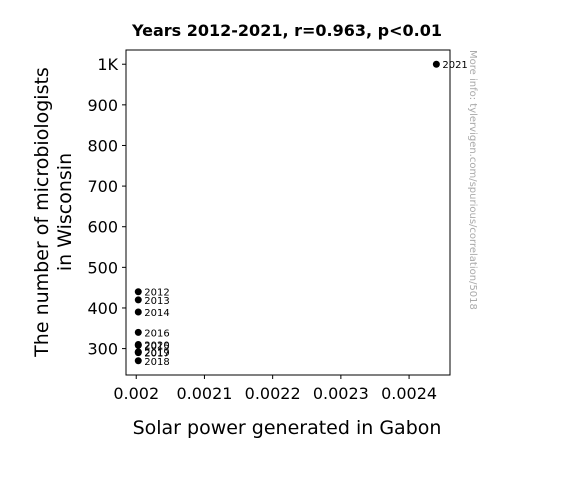 The height and width of the screenshot is (500, 575). Describe the element at coordinates (102, 267) in the screenshot. I see `y-tick-label: 500` at that location.